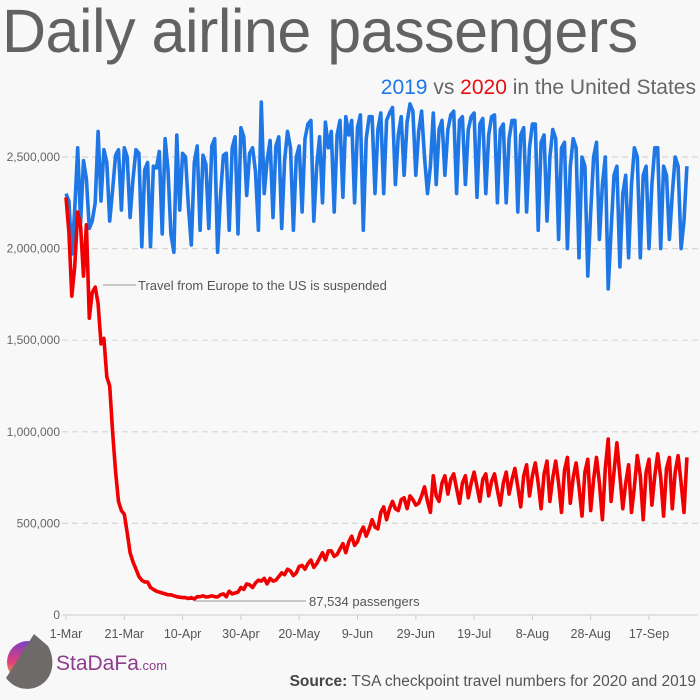 The width and height of the screenshot is (700, 700). I want to click on subtitle-vs: vs, so click(444, 87).